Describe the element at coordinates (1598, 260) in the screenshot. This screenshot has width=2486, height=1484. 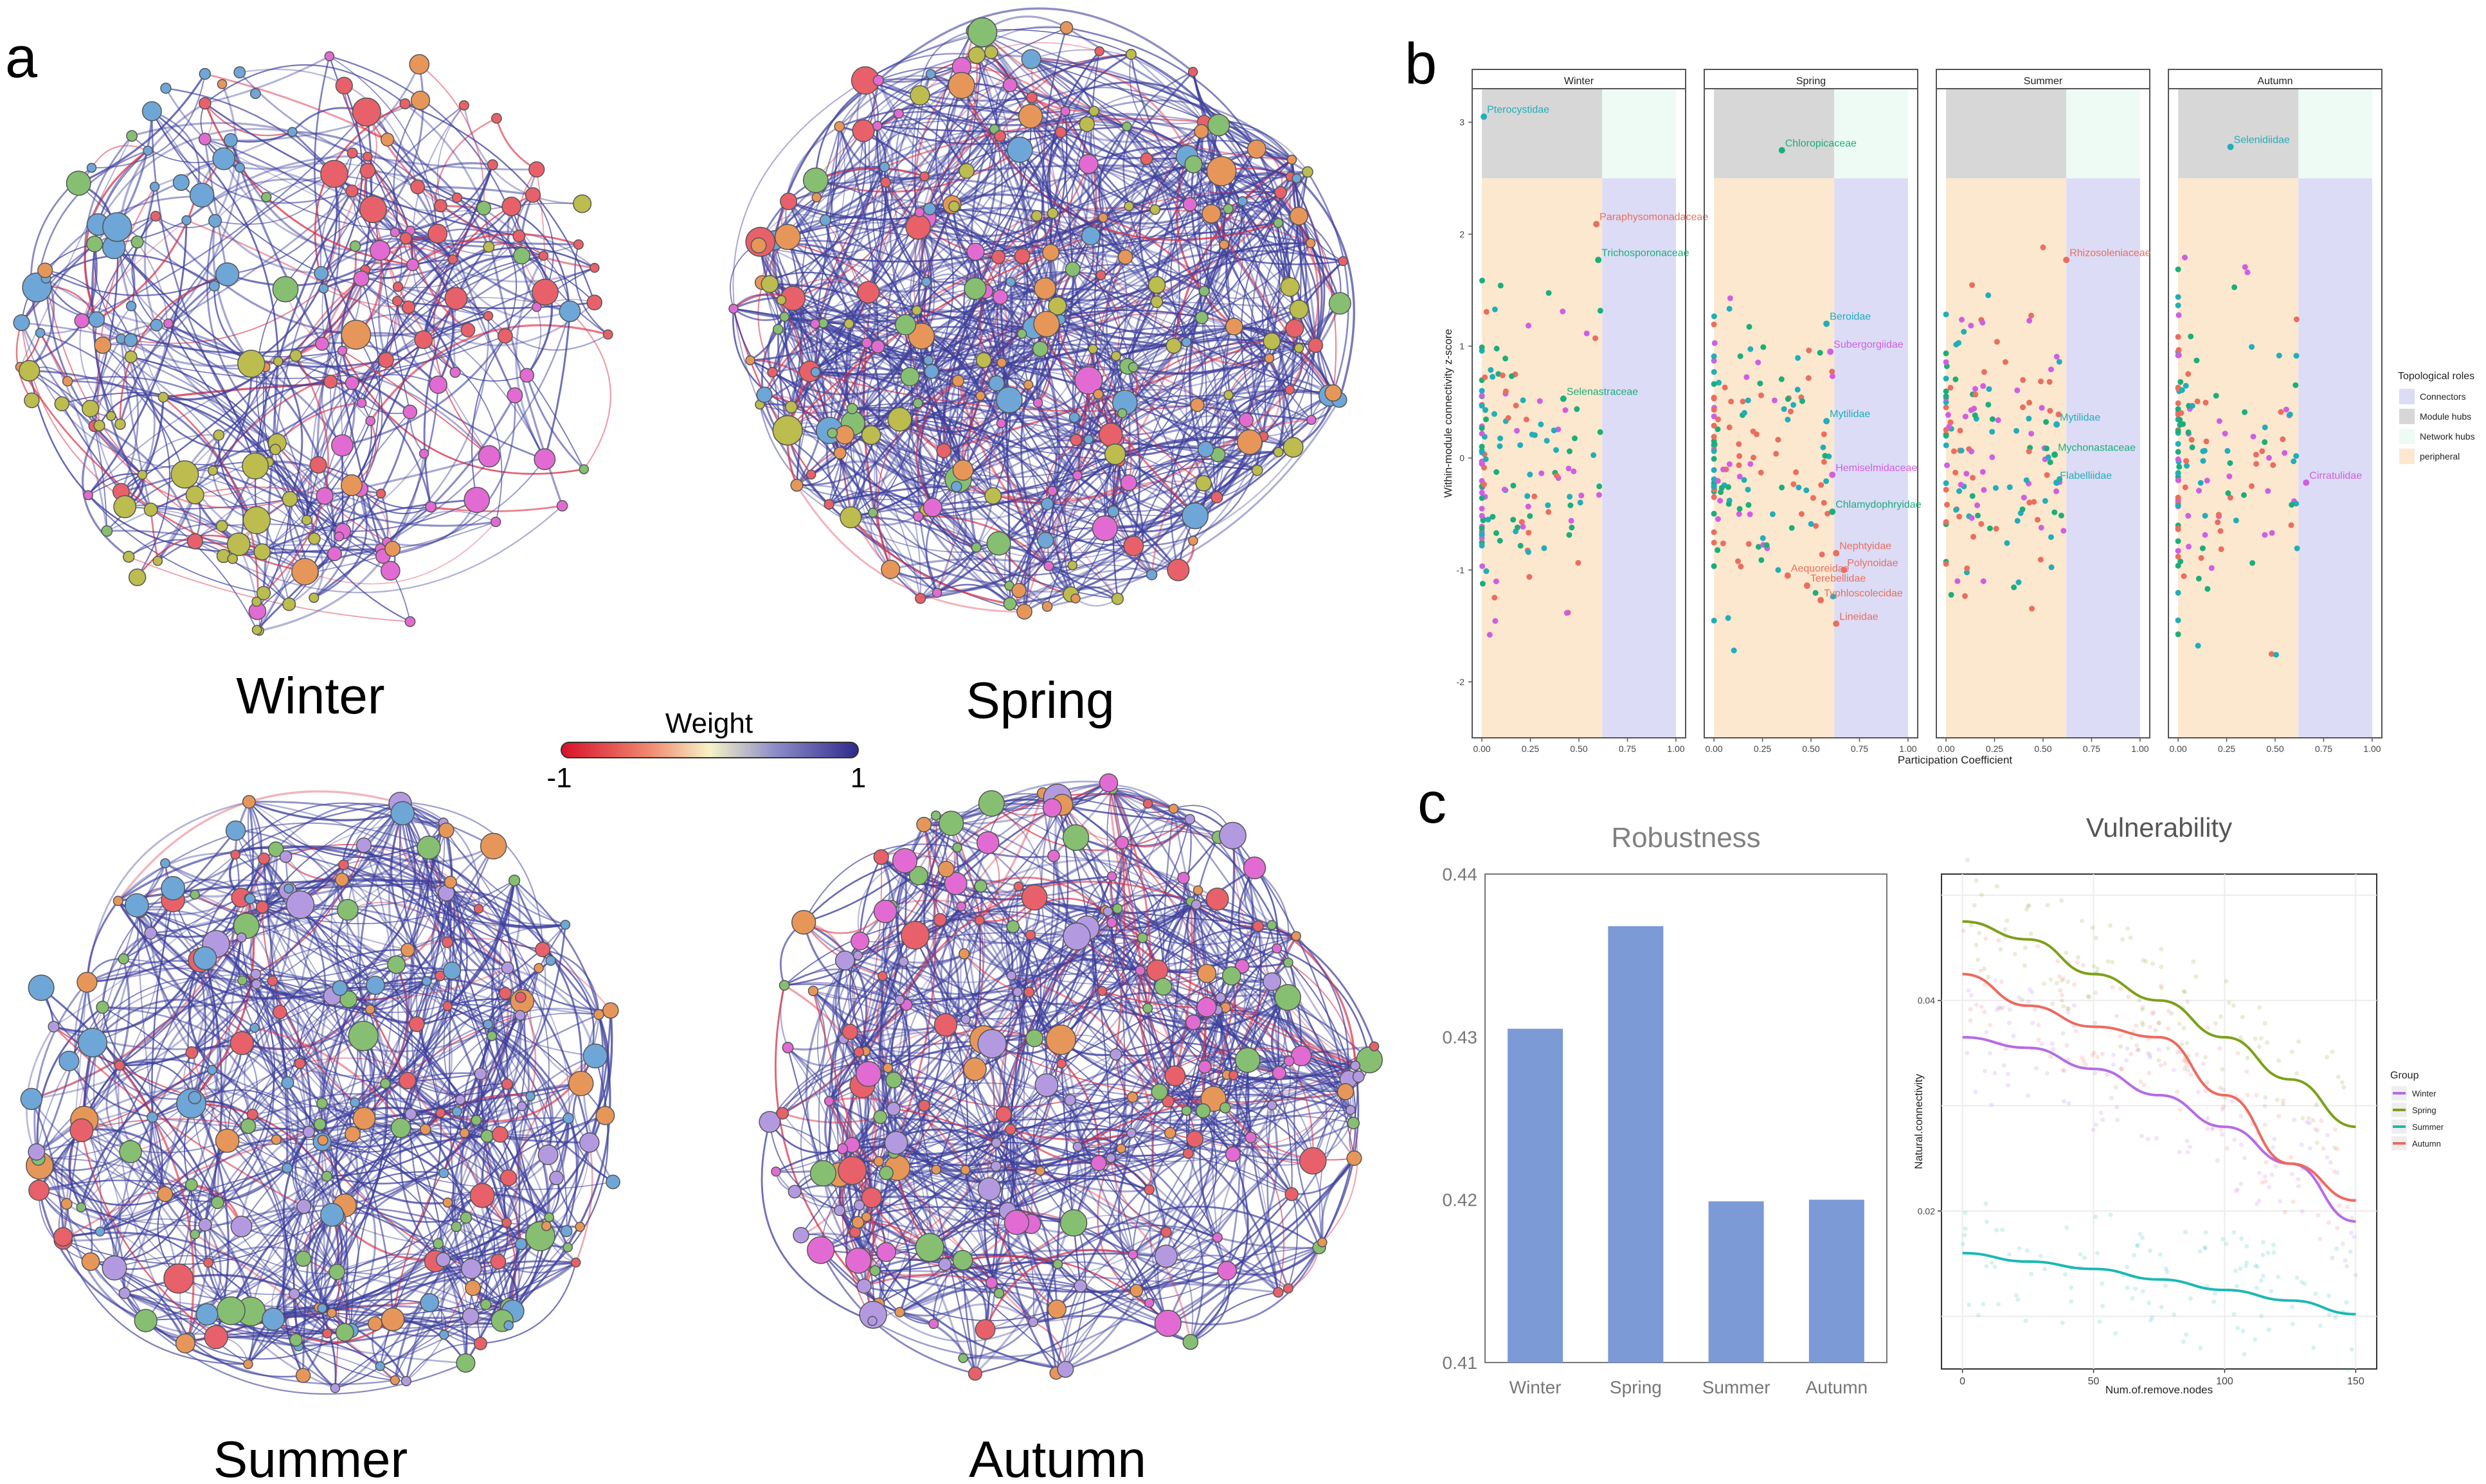
I see `role-point-labelled` at that location.